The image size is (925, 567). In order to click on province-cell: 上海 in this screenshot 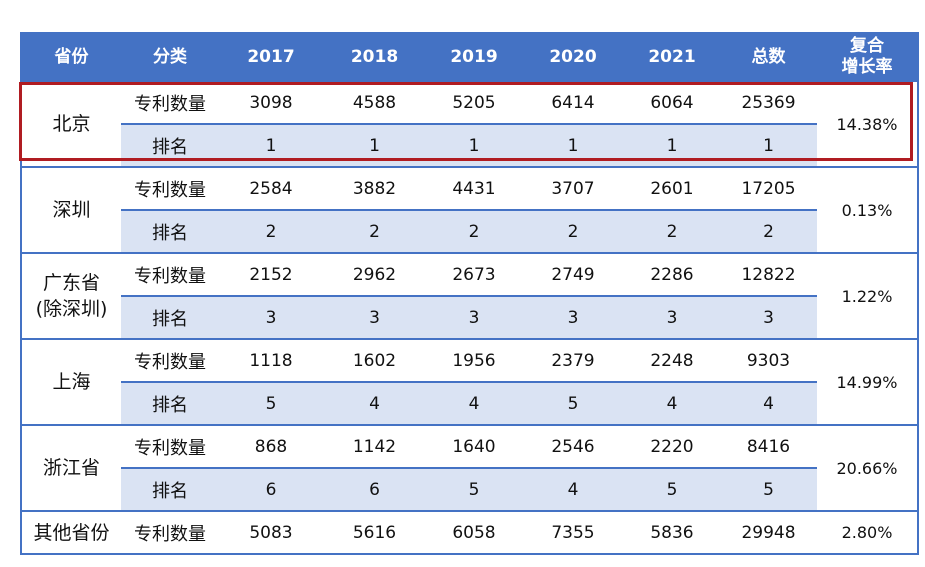, I will do `click(71, 382)`.